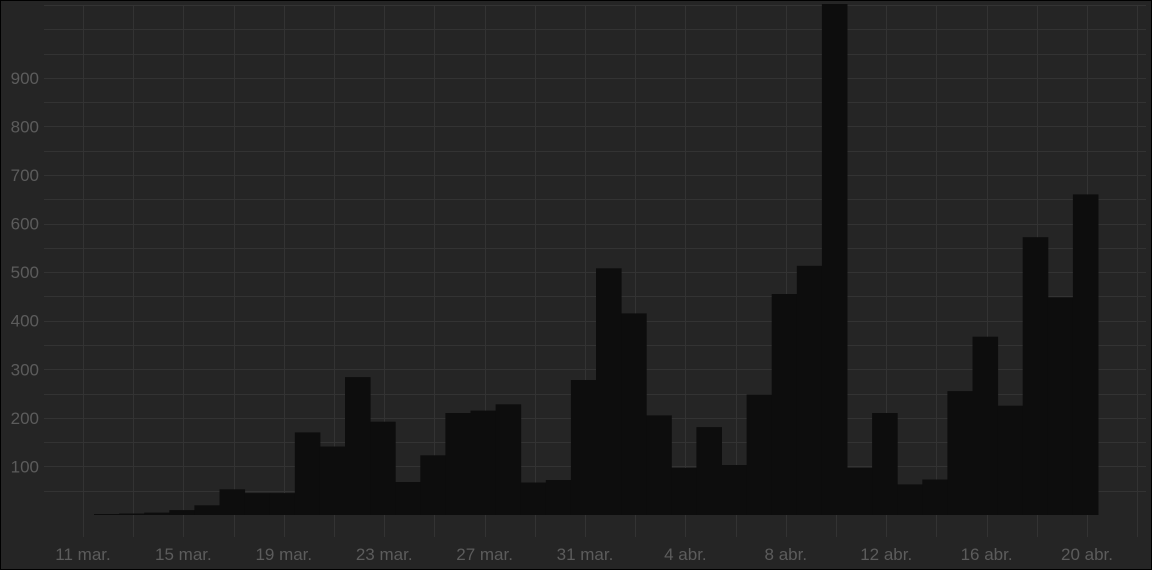  What do you see at coordinates (1035, 376) in the screenshot?
I see `bar-18-abr` at bounding box center [1035, 376].